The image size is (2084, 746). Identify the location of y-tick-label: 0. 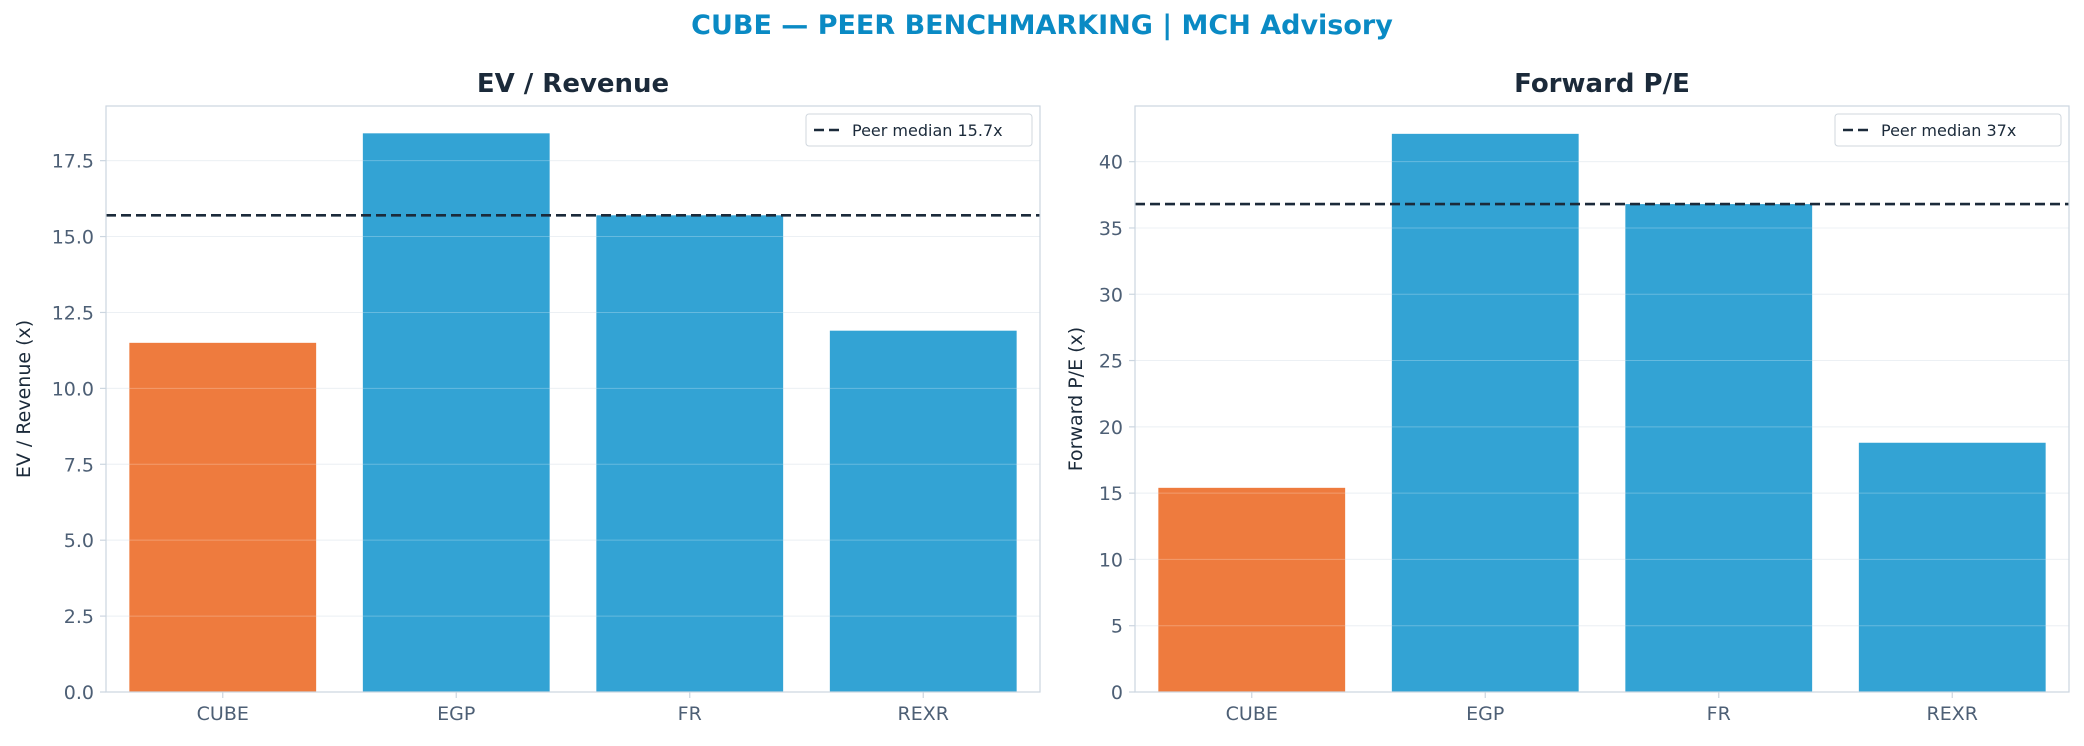
(1117, 693).